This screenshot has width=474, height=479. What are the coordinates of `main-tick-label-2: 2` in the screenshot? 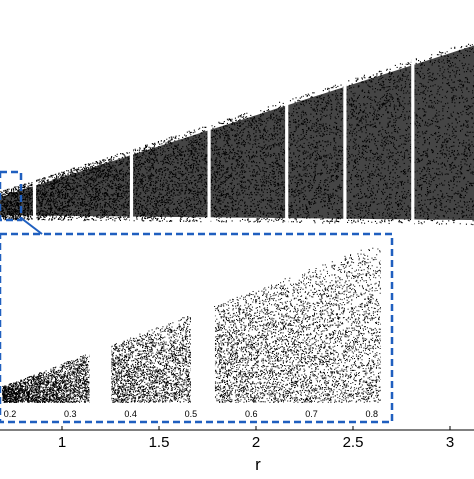 It's located at (256, 442).